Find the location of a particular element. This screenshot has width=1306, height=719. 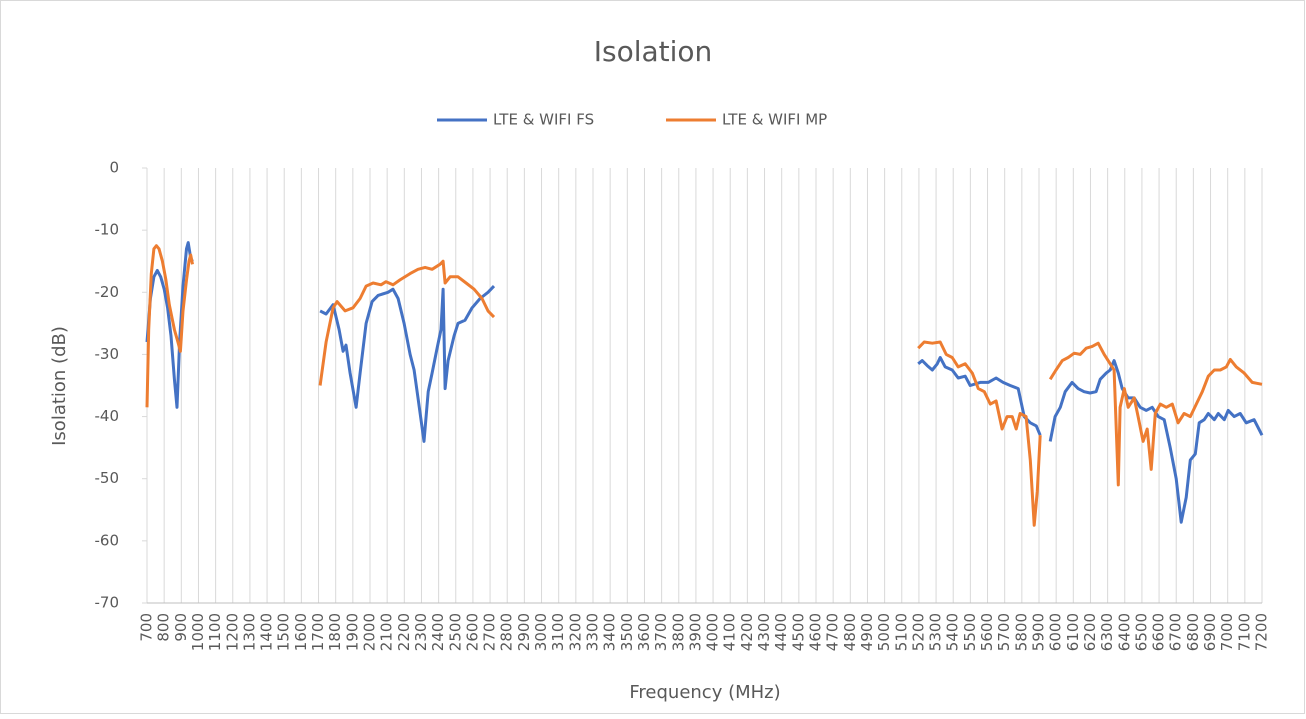

x-tick-label: 2400 is located at coordinates (438, 632).